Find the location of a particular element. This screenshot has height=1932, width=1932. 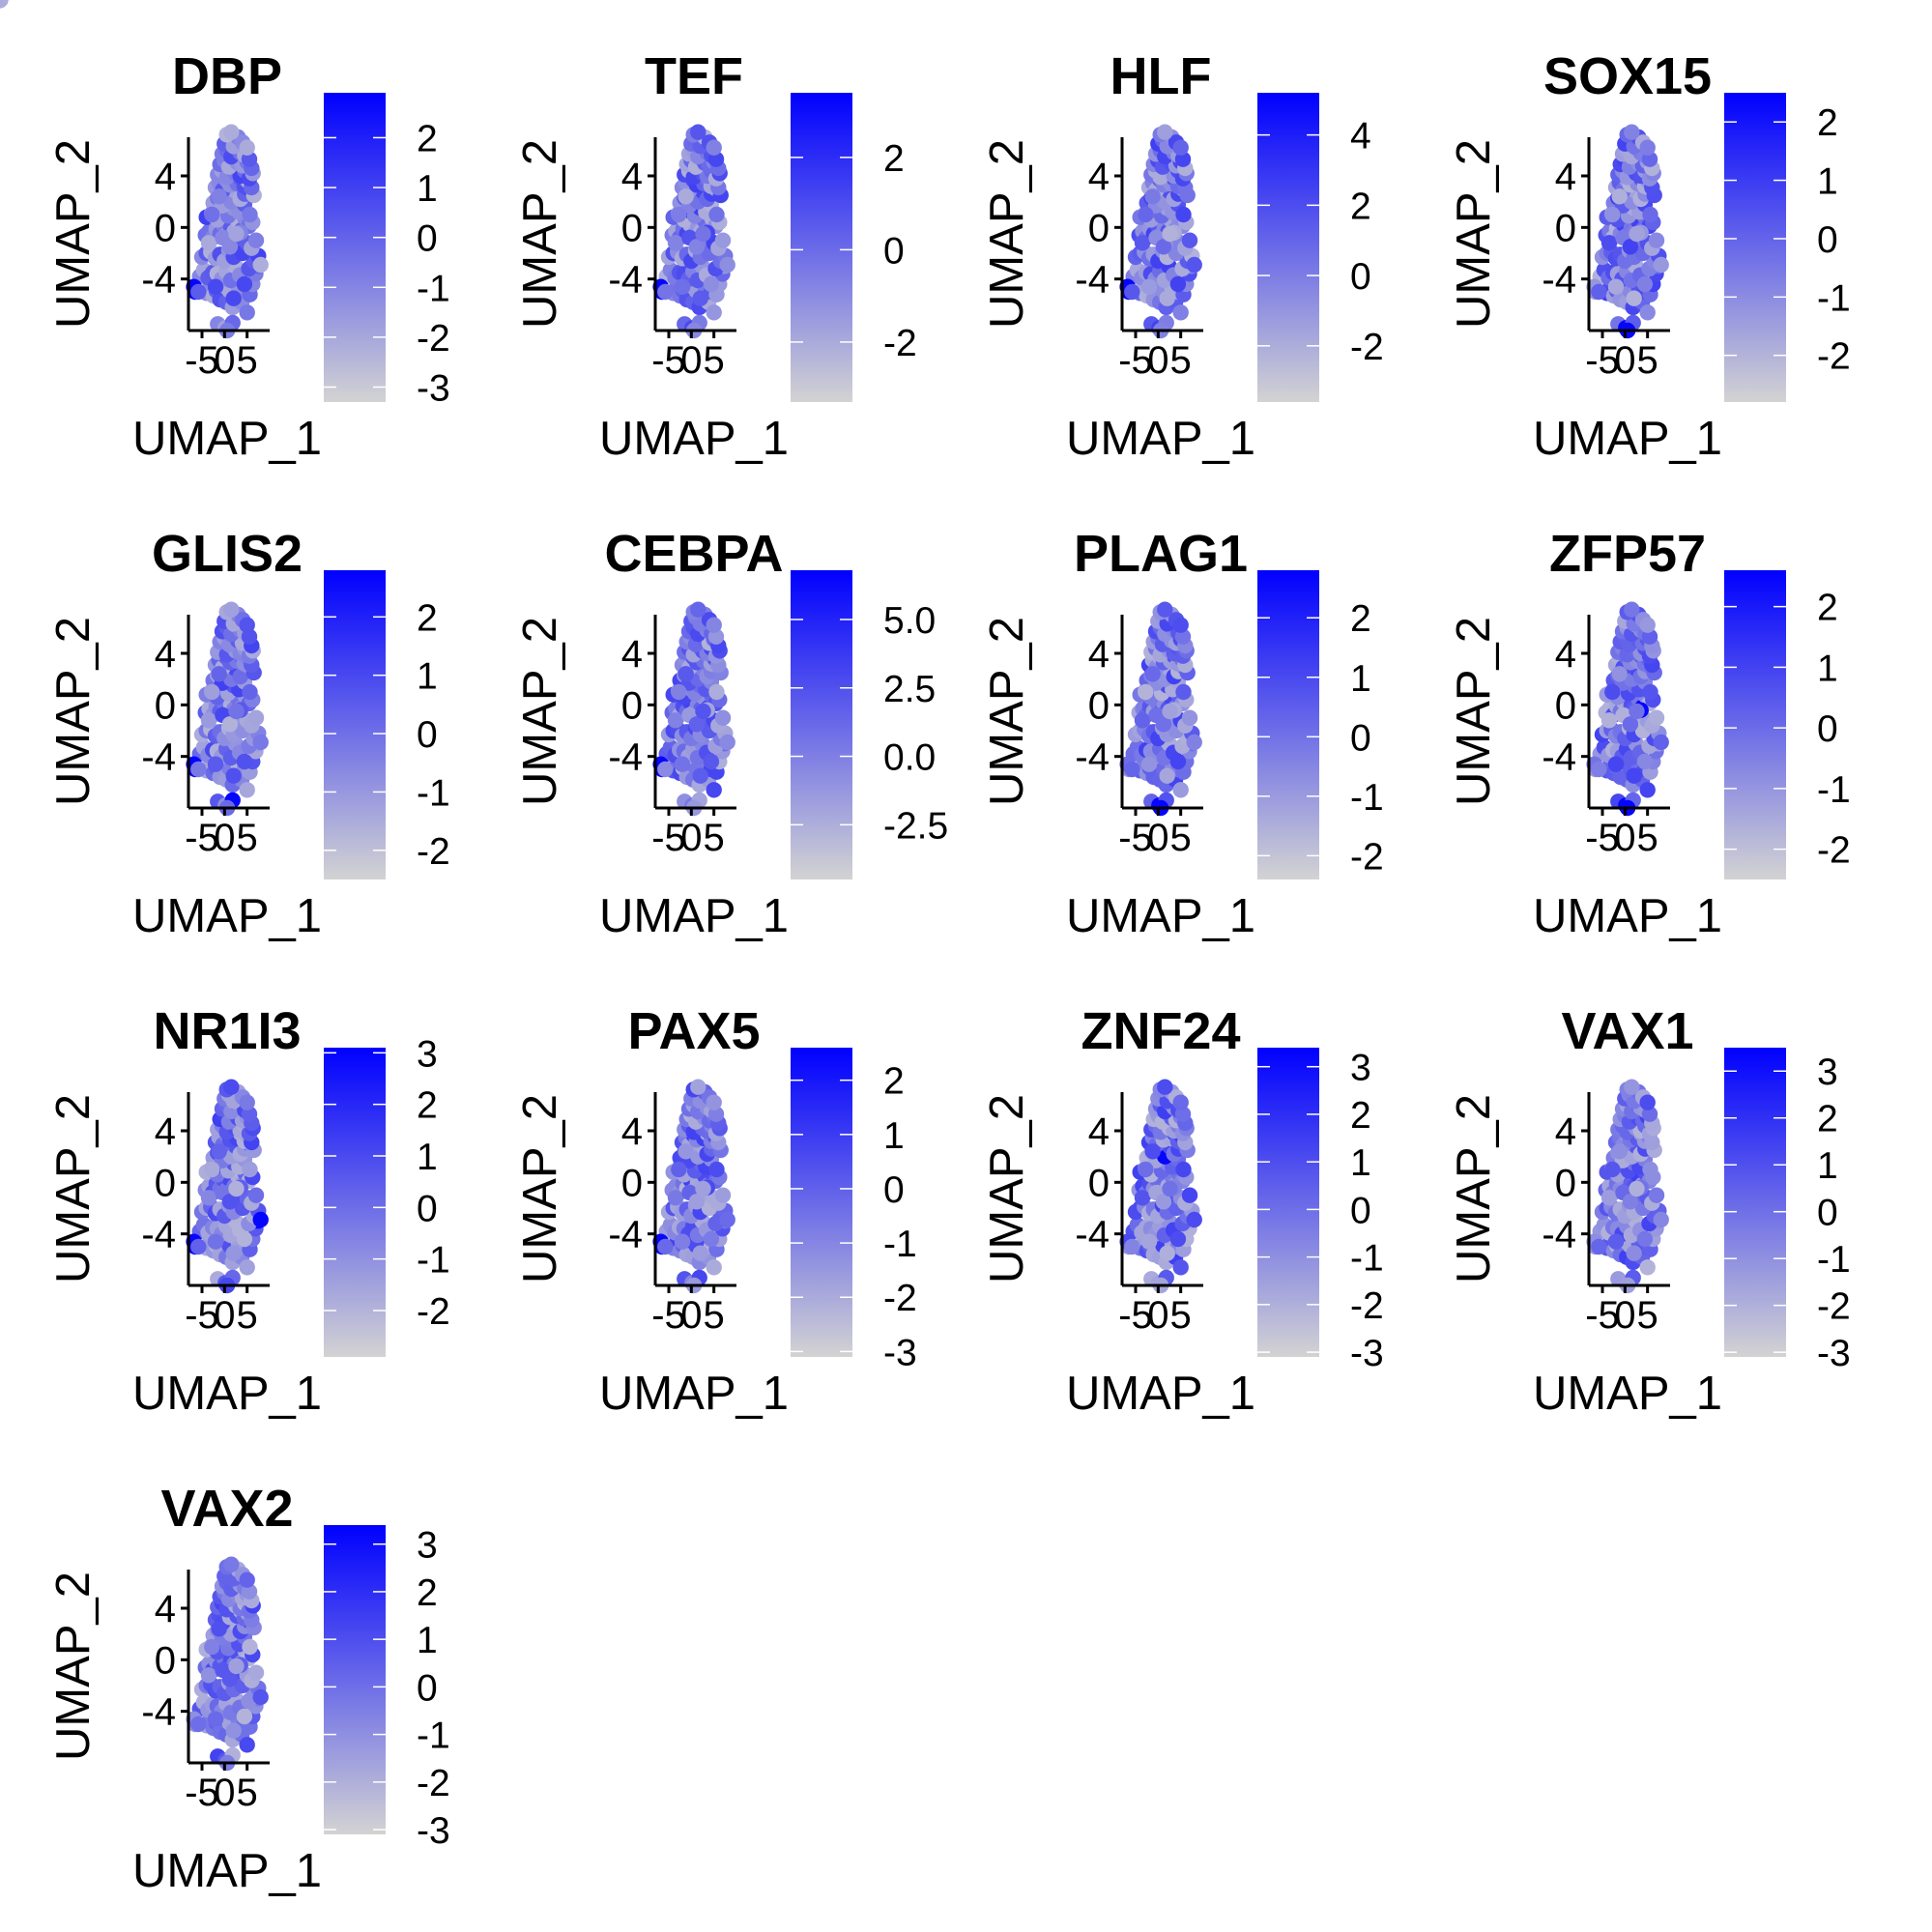

legend-label: 3 is located at coordinates (1827, 1072).